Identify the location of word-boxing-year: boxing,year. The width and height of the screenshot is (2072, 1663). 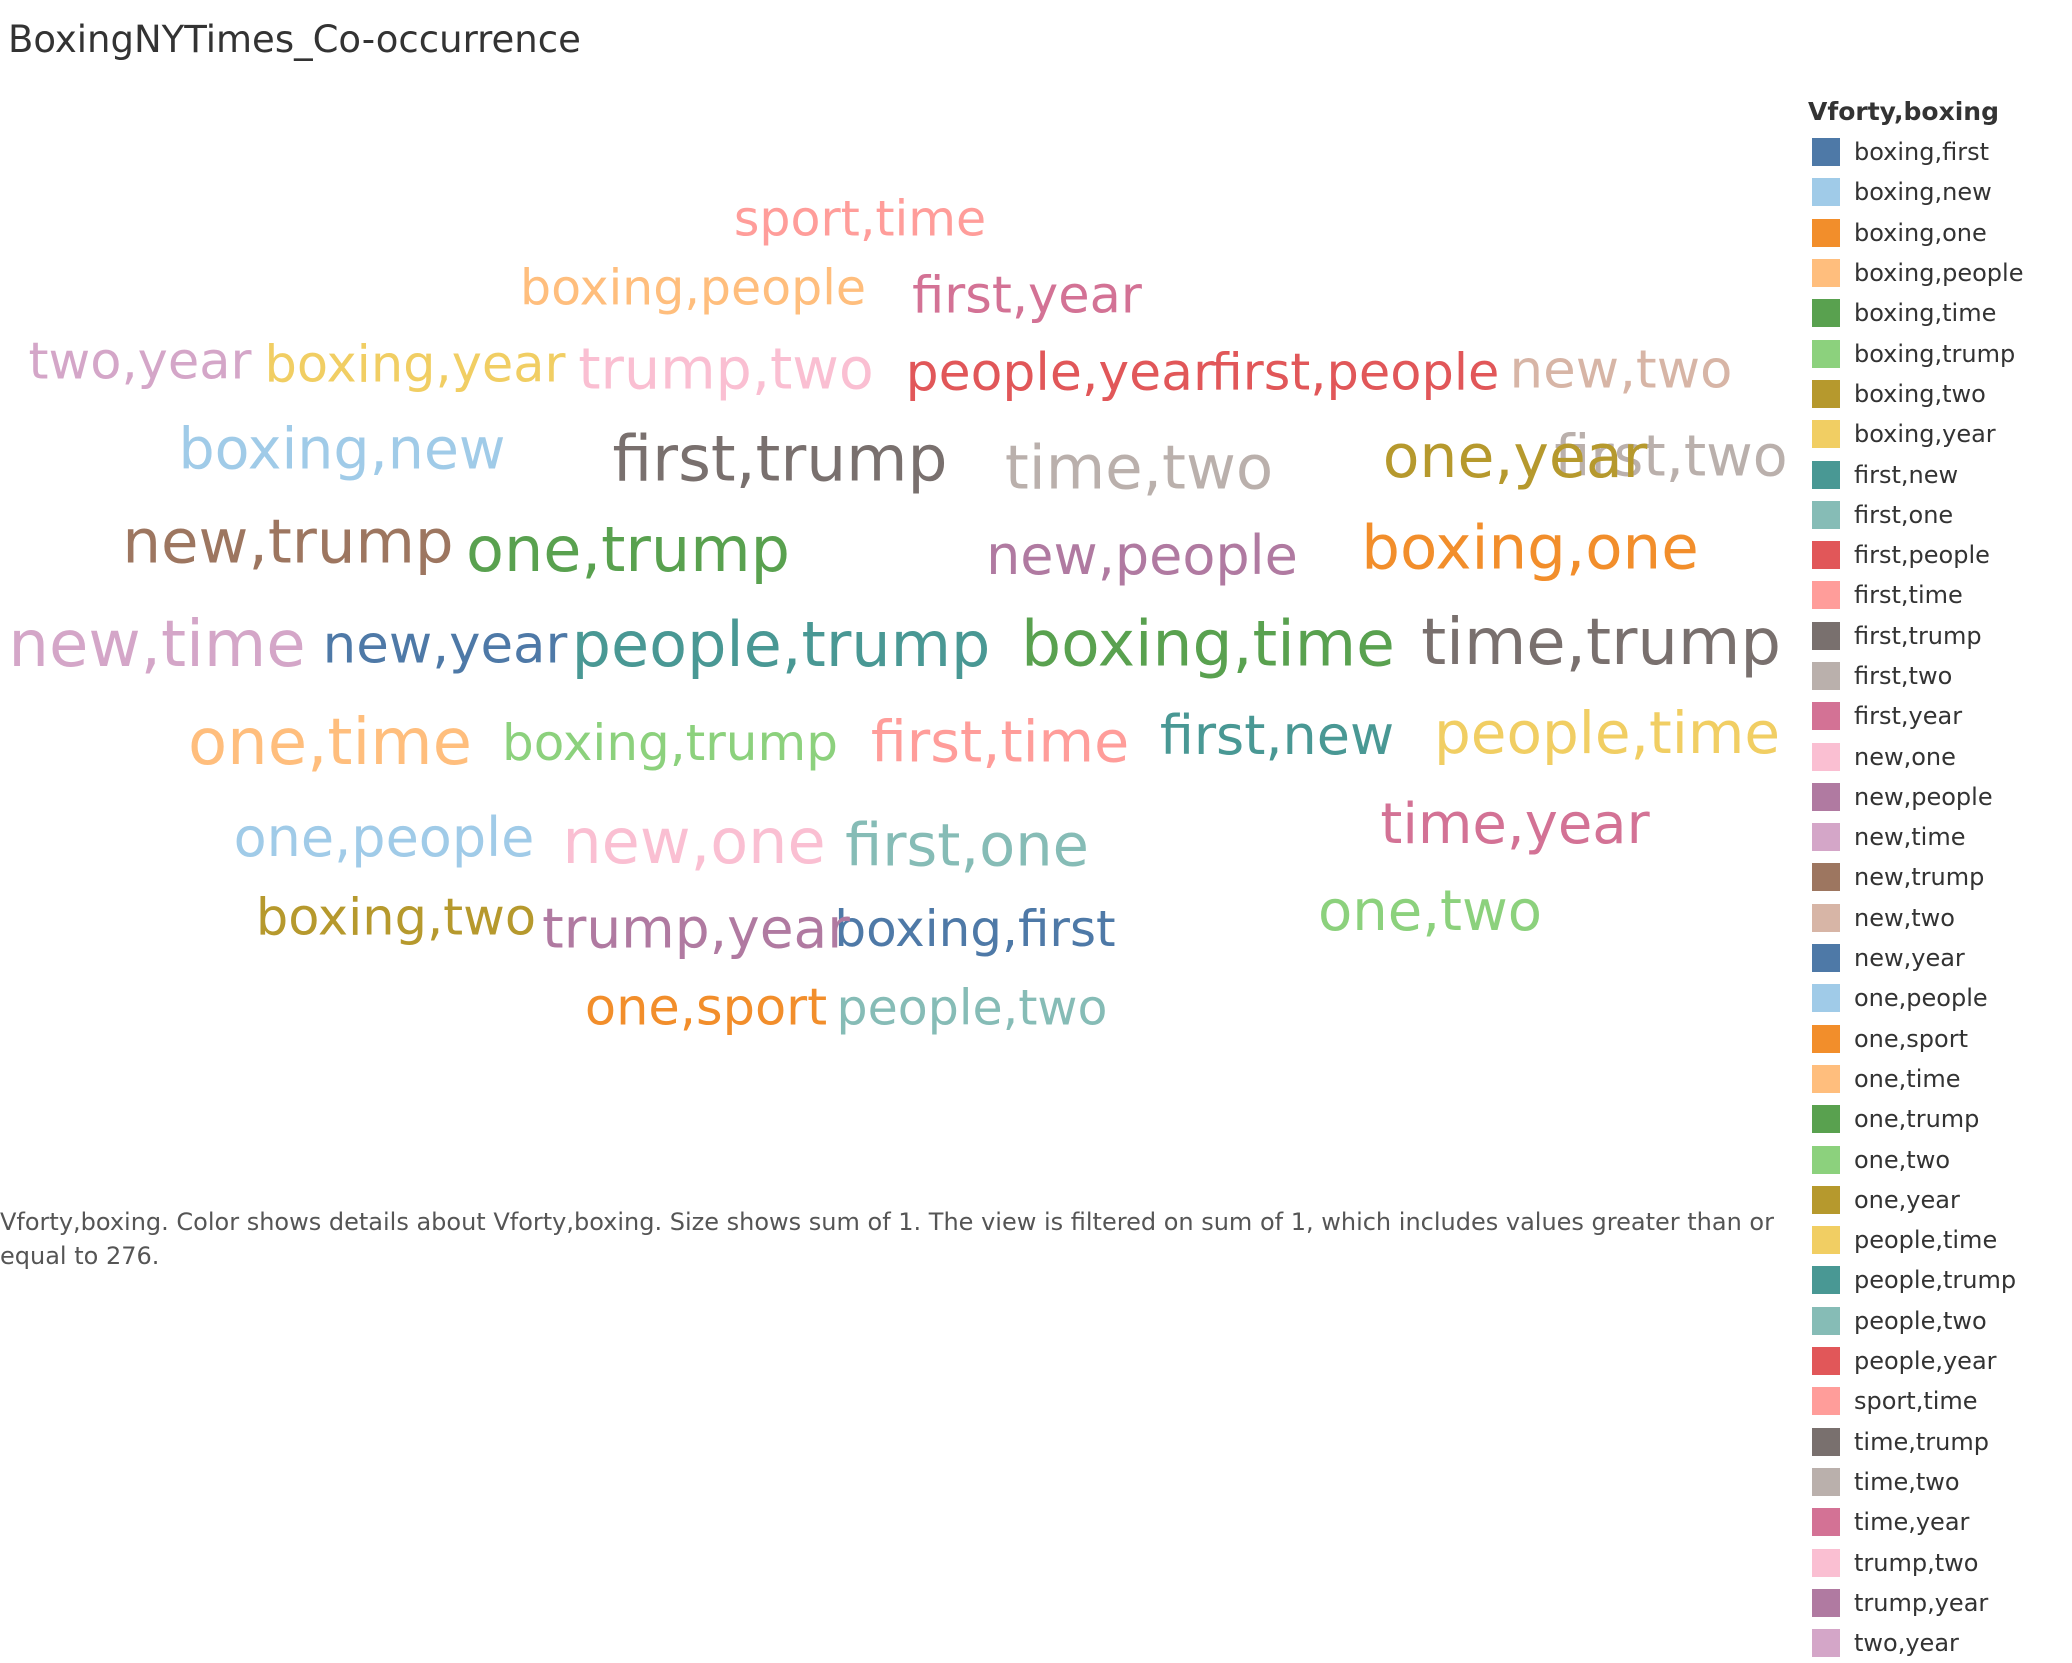
(415, 365).